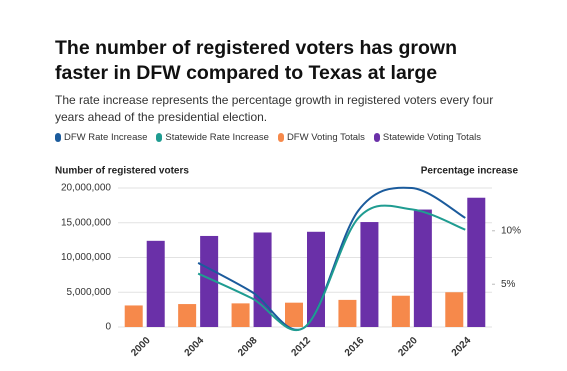 The image size is (567, 371). Describe the element at coordinates (108, 327) in the screenshot. I see `y-tick-label: 0` at that location.